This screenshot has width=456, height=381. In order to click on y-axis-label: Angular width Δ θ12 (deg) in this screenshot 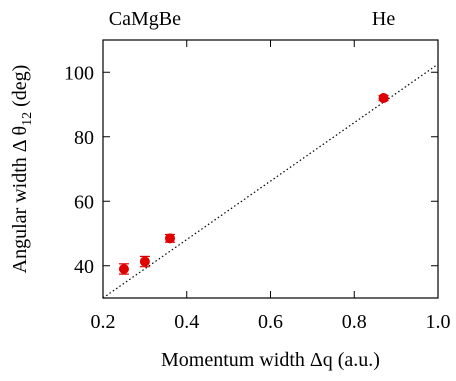, I will do `click(22, 169)`.